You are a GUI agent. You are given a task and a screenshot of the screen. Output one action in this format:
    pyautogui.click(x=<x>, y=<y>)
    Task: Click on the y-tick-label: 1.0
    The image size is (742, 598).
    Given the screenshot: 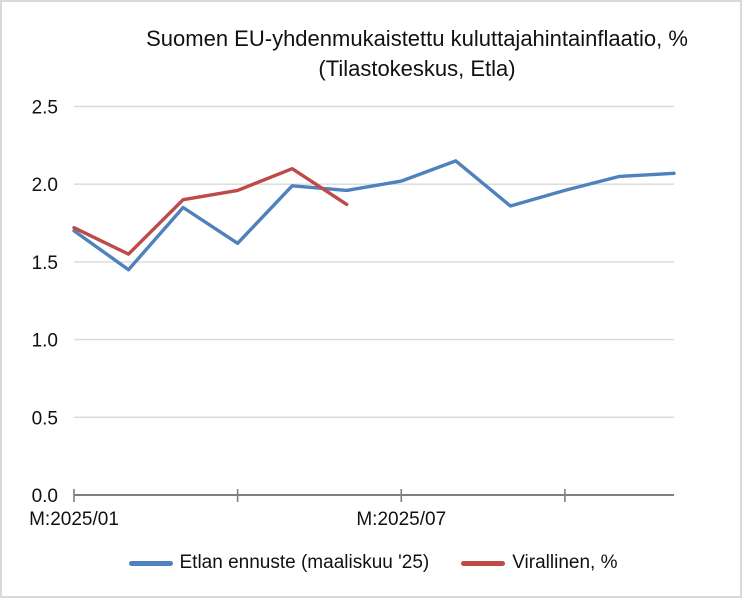 What is the action you would take?
    pyautogui.click(x=45, y=341)
    